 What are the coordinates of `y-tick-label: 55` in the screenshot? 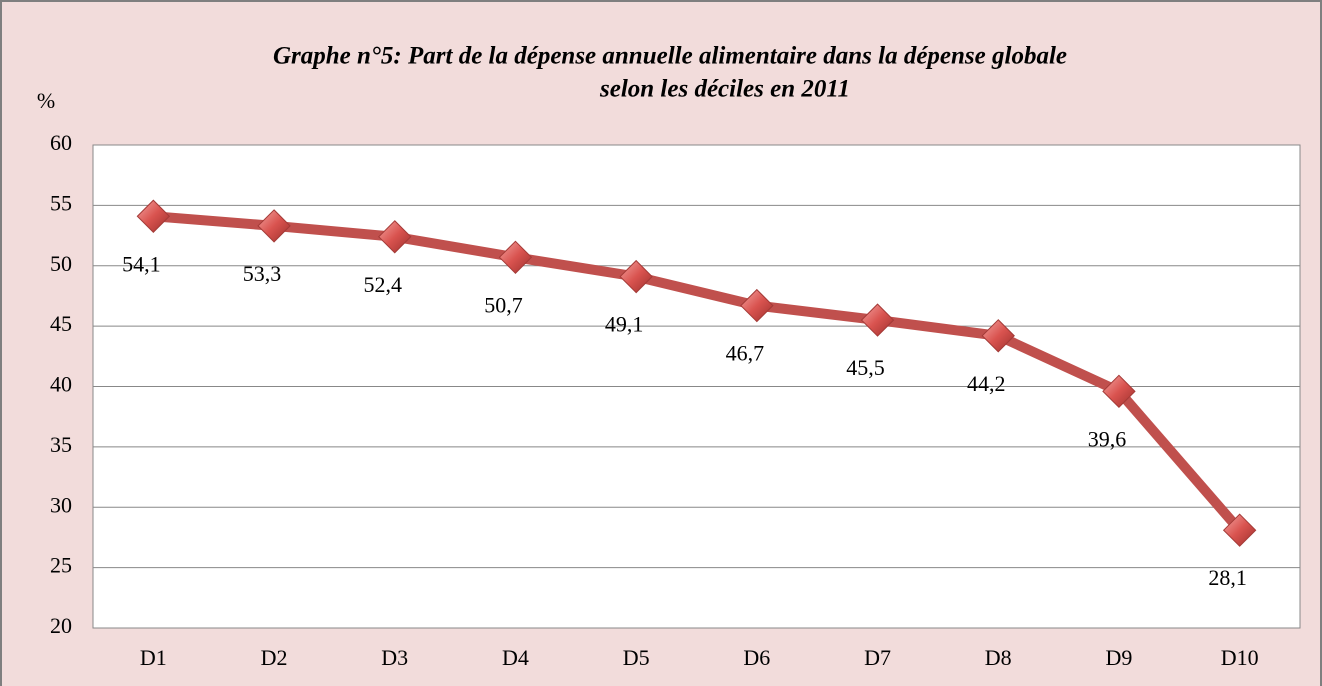 It's located at (61, 202).